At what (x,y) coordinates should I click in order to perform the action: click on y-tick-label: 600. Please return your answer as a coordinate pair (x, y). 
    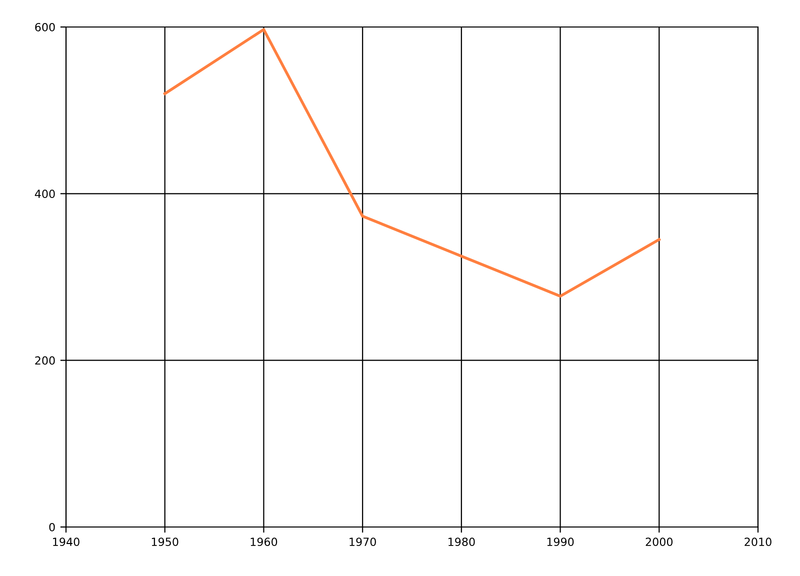
    Looking at the image, I should click on (45, 27).